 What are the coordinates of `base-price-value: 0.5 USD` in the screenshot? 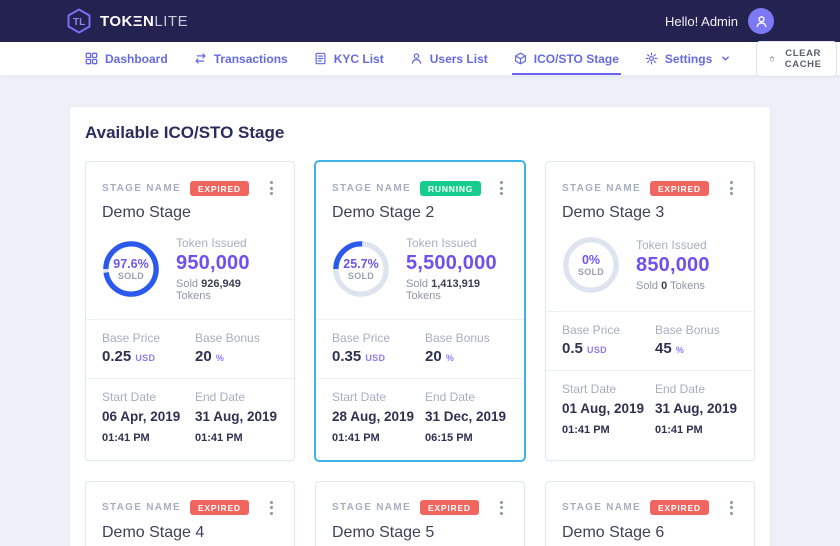 It's located at (584, 348).